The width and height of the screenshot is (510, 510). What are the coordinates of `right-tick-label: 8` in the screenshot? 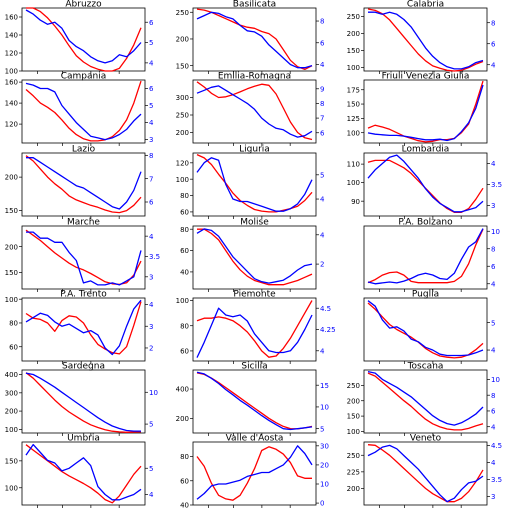 It's located at (493, 23).